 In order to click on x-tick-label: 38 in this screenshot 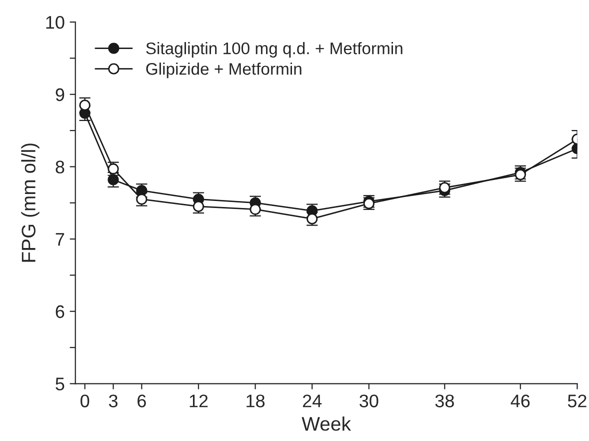, I will do `click(444, 401)`.